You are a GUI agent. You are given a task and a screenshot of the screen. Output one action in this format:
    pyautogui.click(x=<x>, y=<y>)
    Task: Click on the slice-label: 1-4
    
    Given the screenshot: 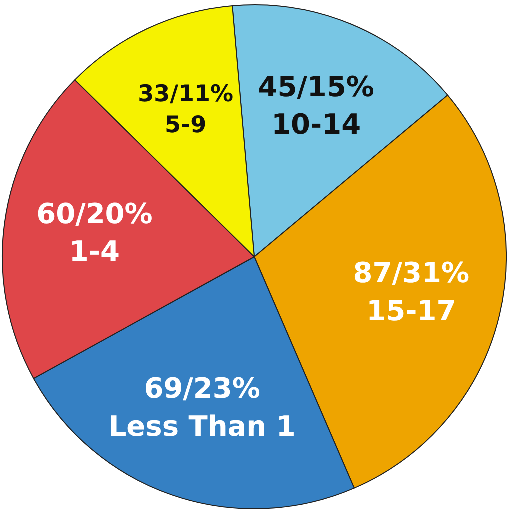 What is the action you would take?
    pyautogui.click(x=94, y=251)
    